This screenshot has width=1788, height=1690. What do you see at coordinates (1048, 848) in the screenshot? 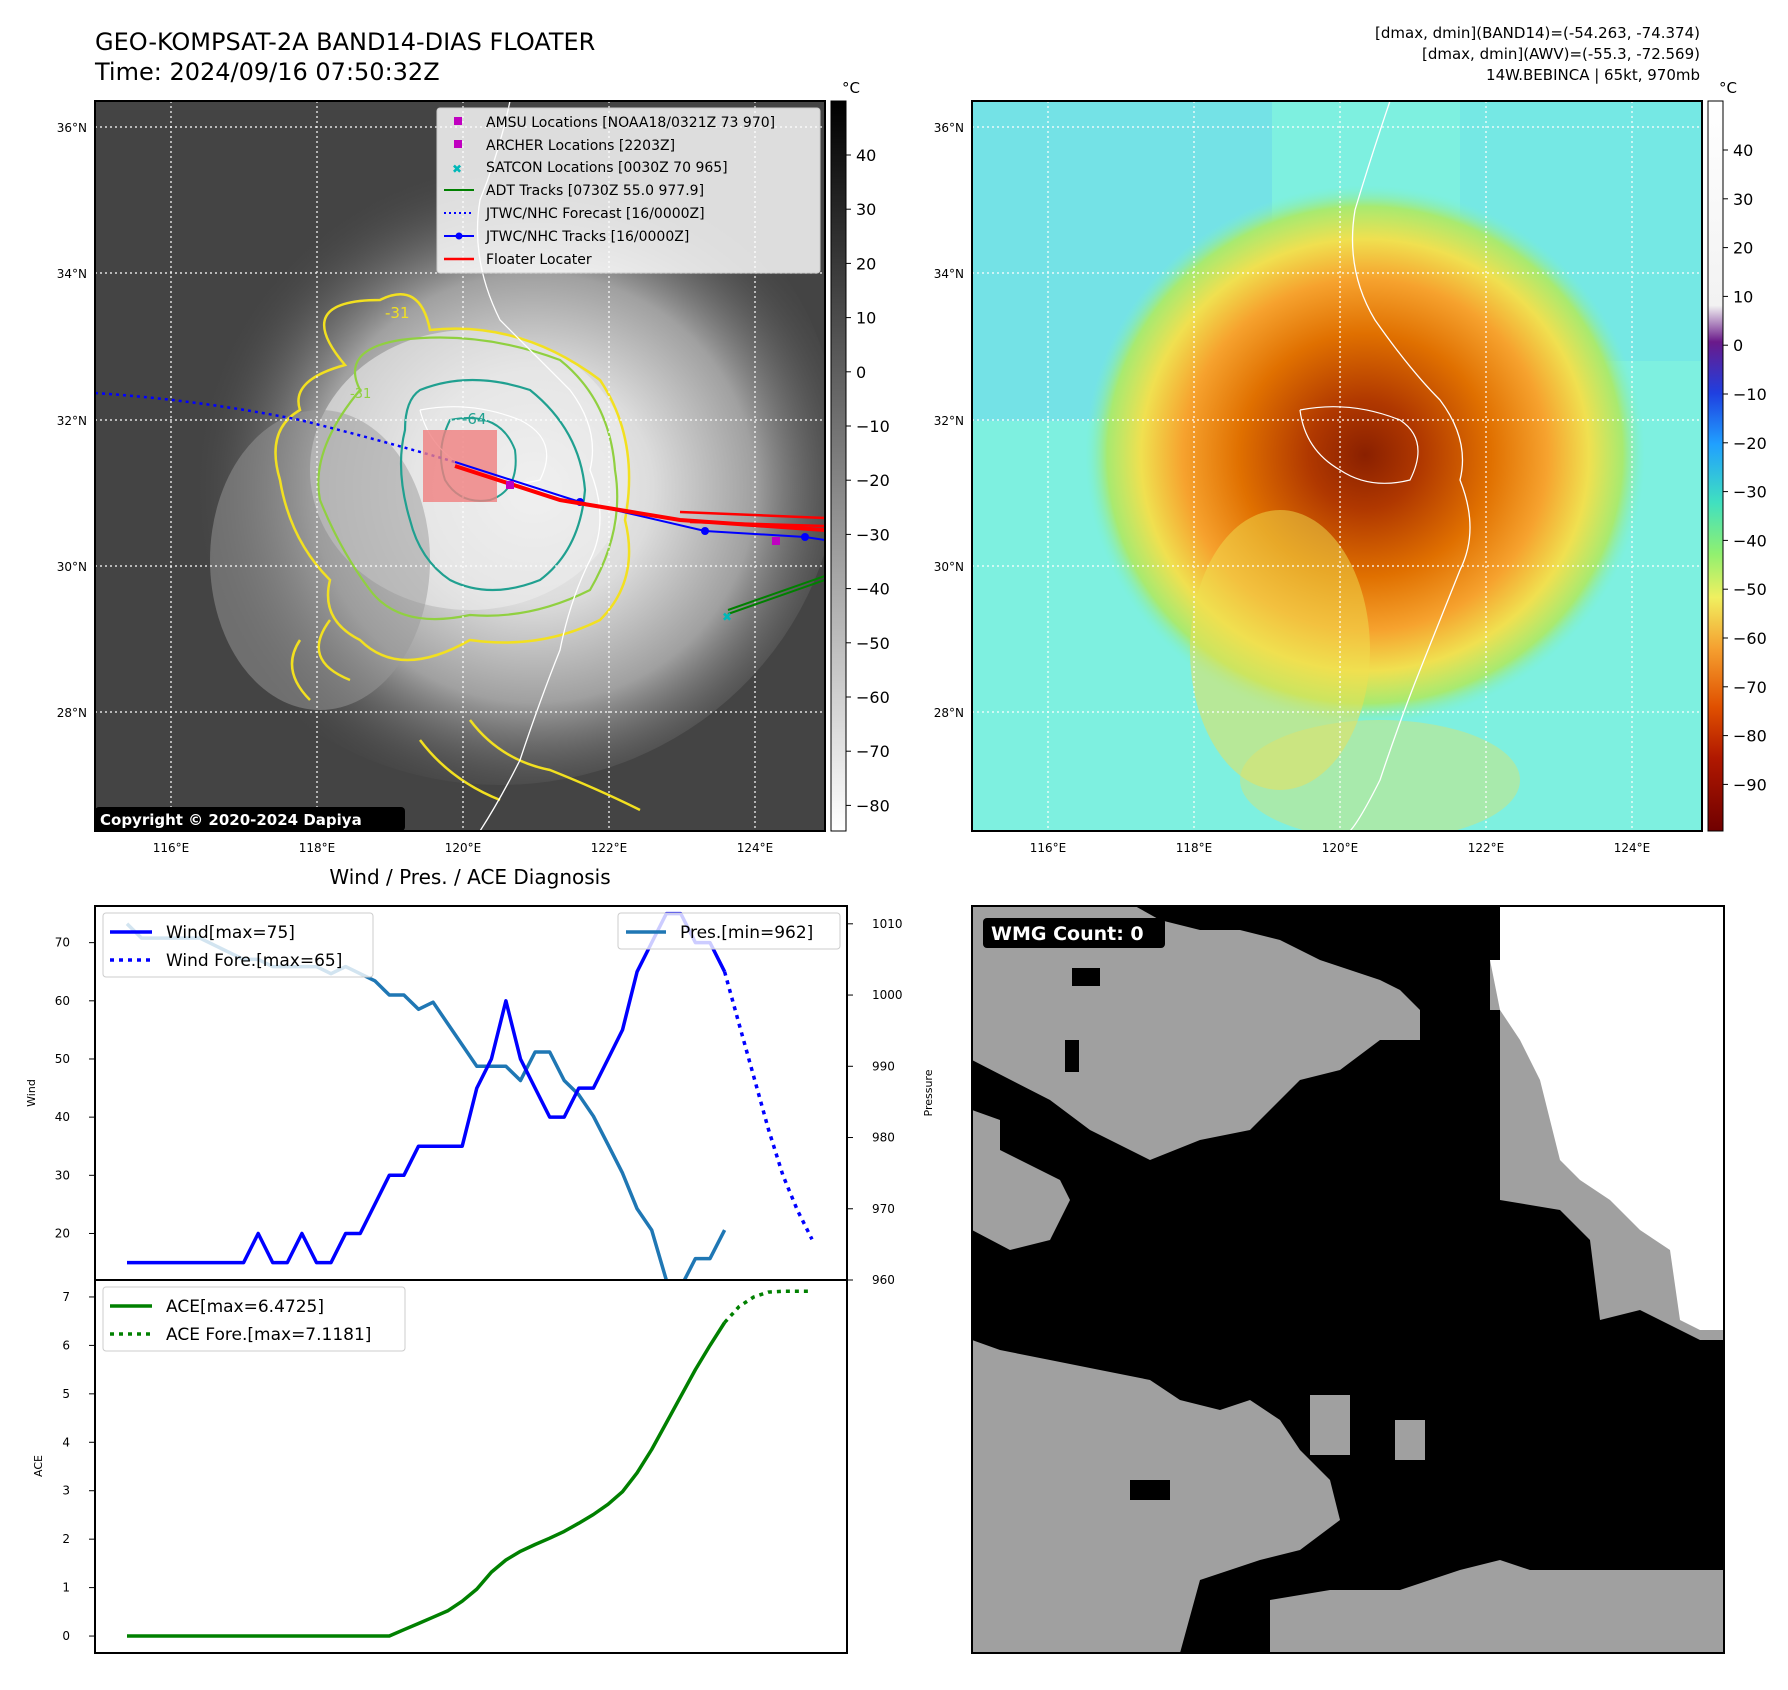
I see `svg-text: 116°E` at bounding box center [1048, 848].